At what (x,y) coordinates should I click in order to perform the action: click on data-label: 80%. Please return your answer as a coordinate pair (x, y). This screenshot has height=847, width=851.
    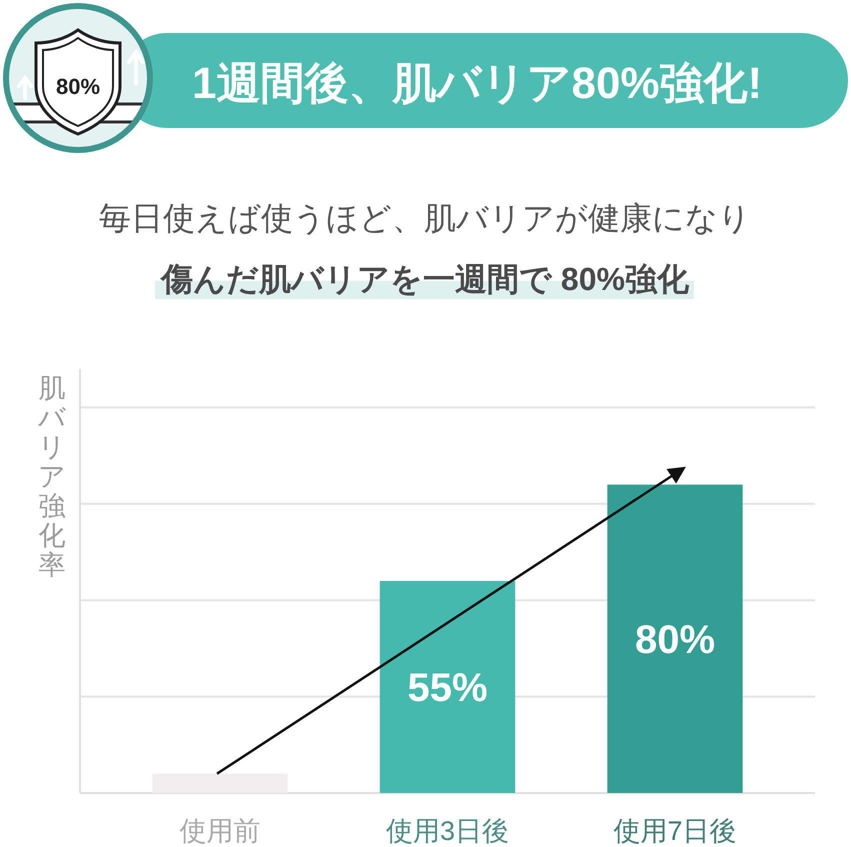
    Looking at the image, I should click on (675, 640).